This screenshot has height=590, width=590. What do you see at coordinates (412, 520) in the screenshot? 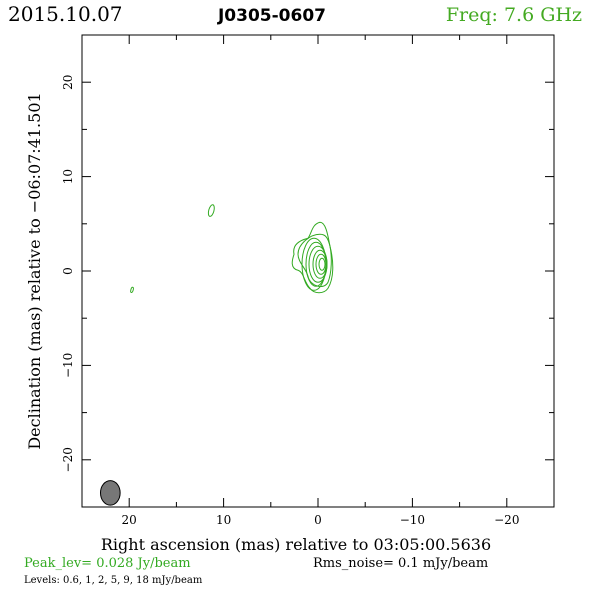
I see `x-tick-label: −10` at bounding box center [412, 520].